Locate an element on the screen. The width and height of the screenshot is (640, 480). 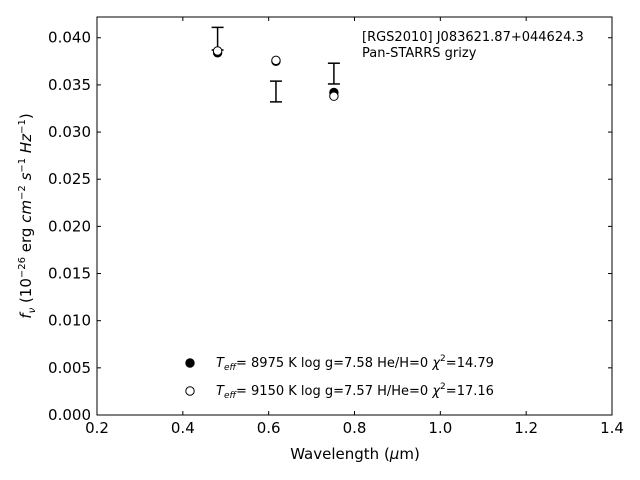
svg-text:Teff= 9150 K log g=7.57 H/H: Teff= 9150 K log g=7.57 H/He=0 χ2=17.16 is located at coordinates (355, 391).